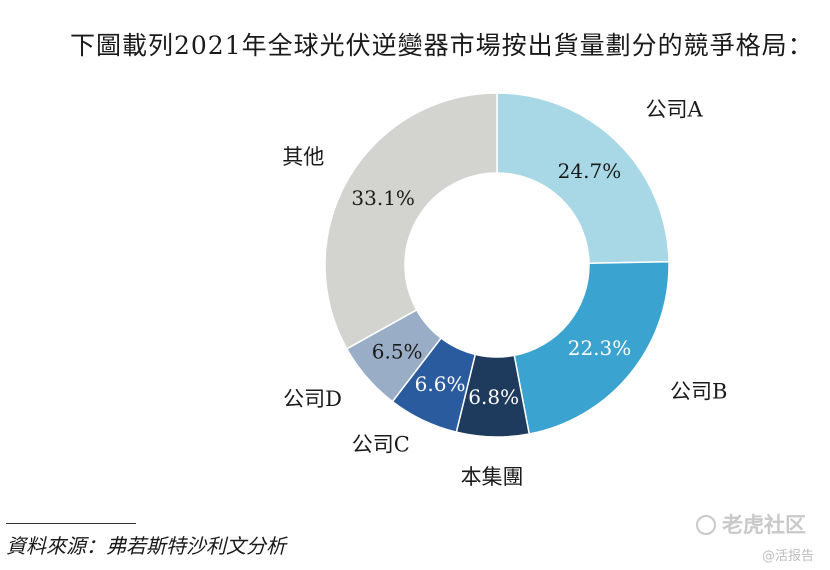  Describe the element at coordinates (788, 556) in the screenshot. I see `watermark-sub: @活报告` at that location.